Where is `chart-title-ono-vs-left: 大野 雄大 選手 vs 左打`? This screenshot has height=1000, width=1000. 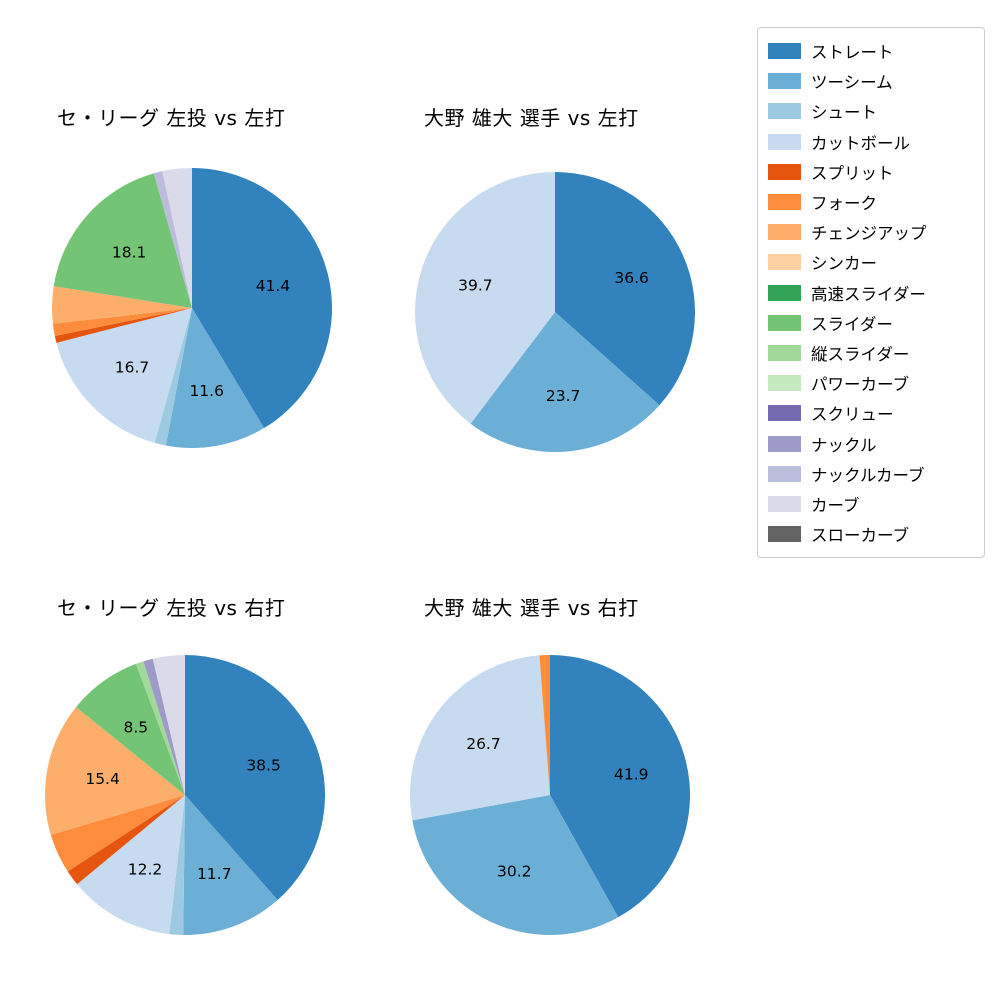
chart-title-ono-vs-left: 大野 雄大 選手 vs 左打 is located at coordinates (531, 118).